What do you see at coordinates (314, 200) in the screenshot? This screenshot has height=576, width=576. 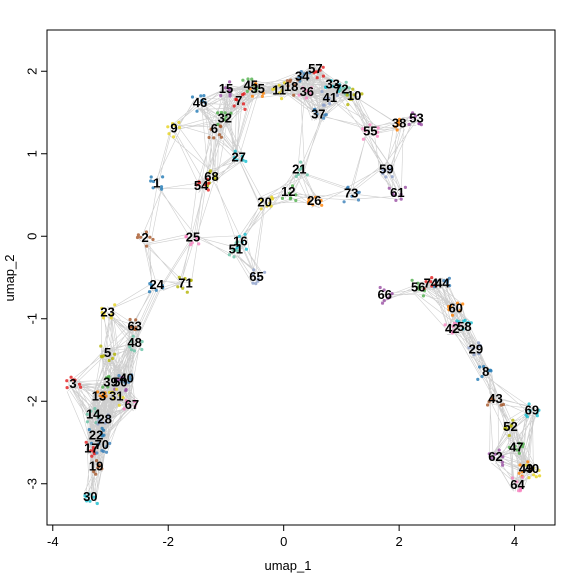 I see `cluster-label: 26` at bounding box center [314, 200].